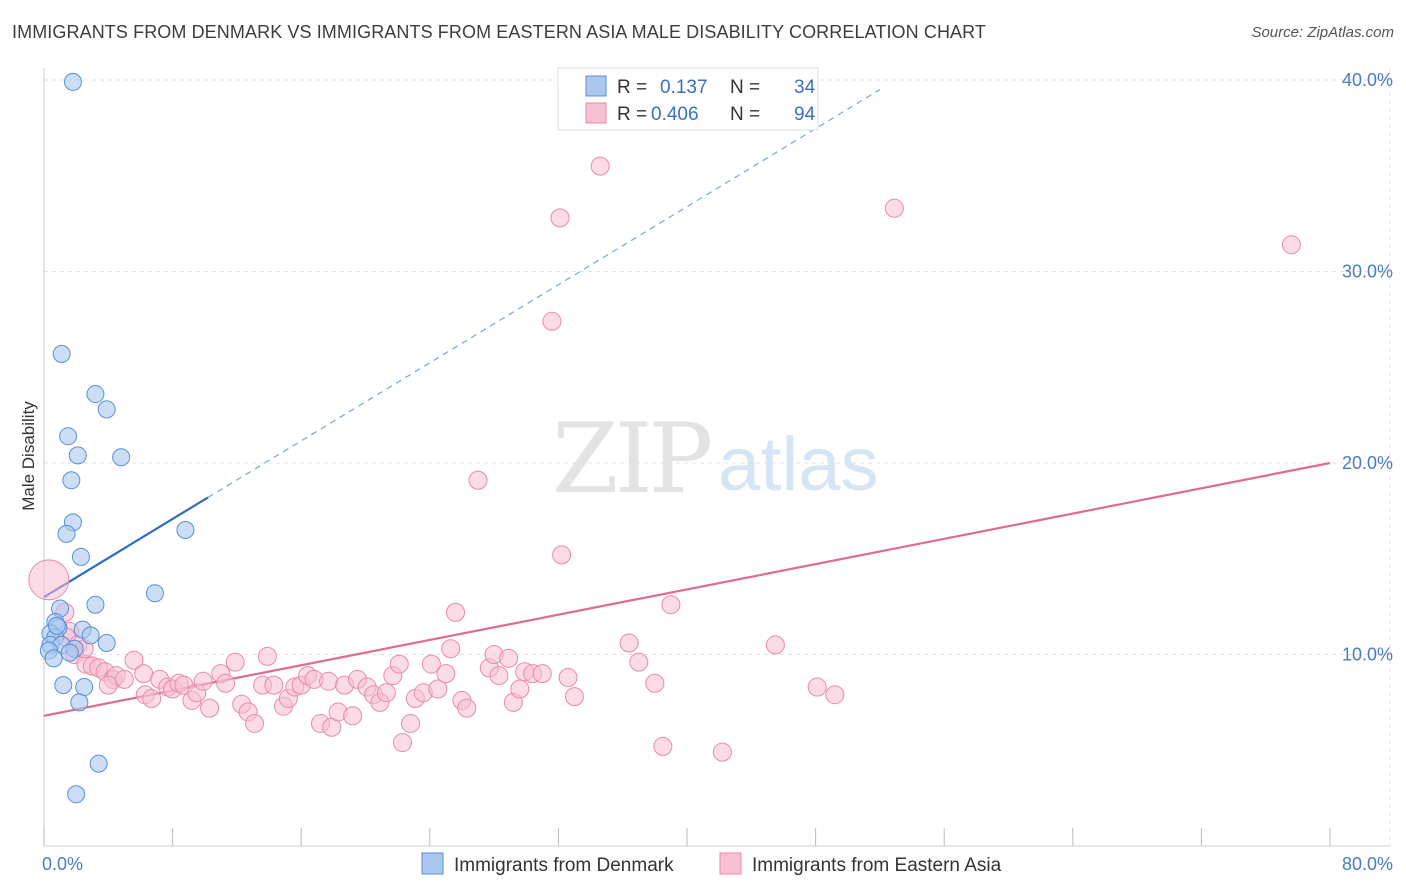 This screenshot has height=892, width=1406. Describe the element at coordinates (730, 863) in the screenshot. I see `bottom-legend-swatch-eastasia` at that location.